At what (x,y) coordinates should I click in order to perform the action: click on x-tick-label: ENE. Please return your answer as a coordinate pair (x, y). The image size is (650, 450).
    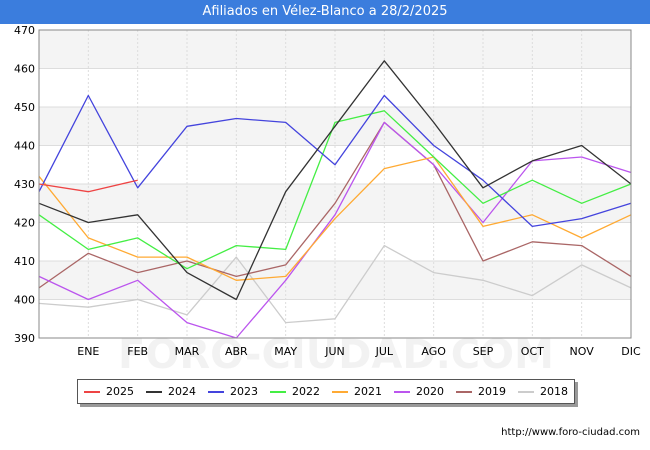
    Looking at the image, I should click on (88, 351).